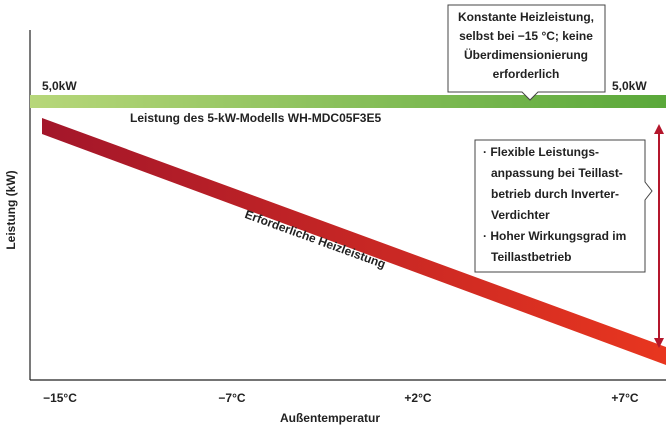 The width and height of the screenshot is (666, 428). I want to click on text-line: Konstante Heizleistung,, so click(526, 17).